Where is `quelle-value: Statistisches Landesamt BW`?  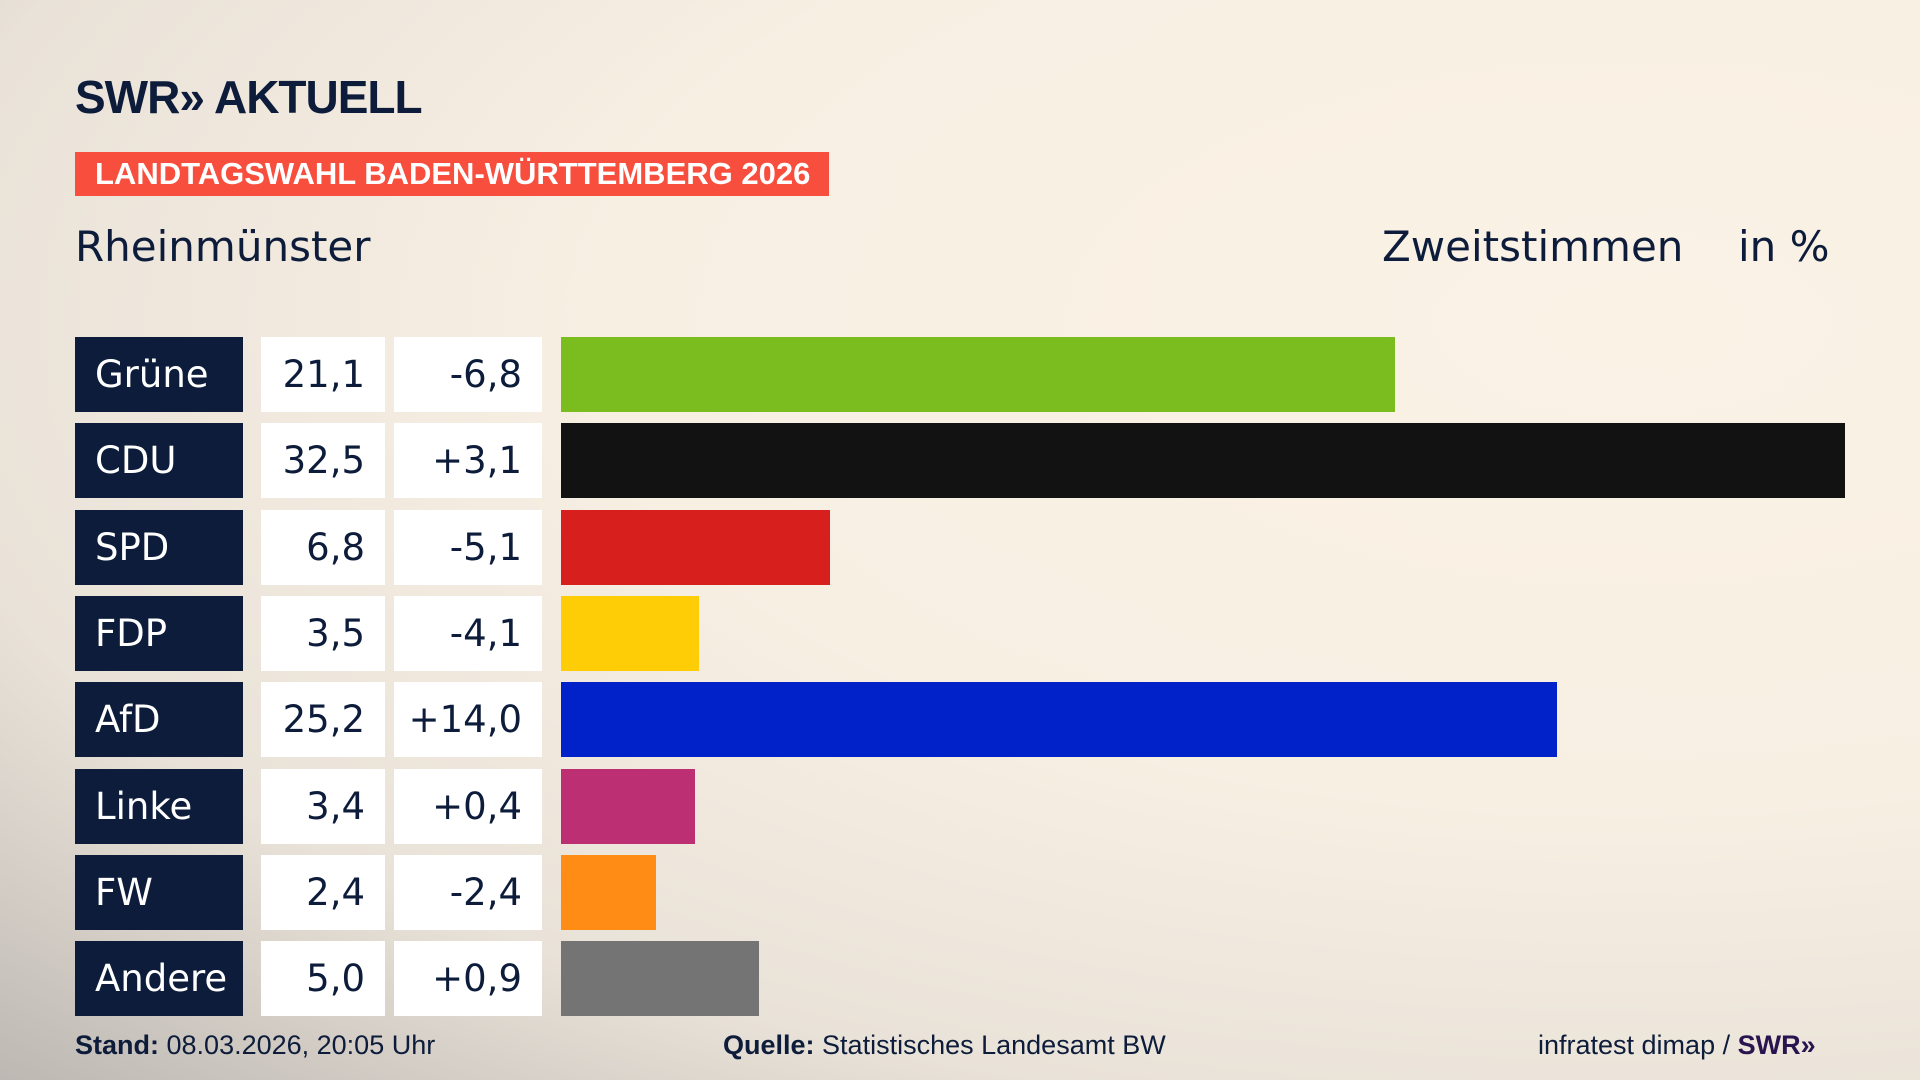 quelle-value: Statistisches Landesamt BW is located at coordinates (994, 1045).